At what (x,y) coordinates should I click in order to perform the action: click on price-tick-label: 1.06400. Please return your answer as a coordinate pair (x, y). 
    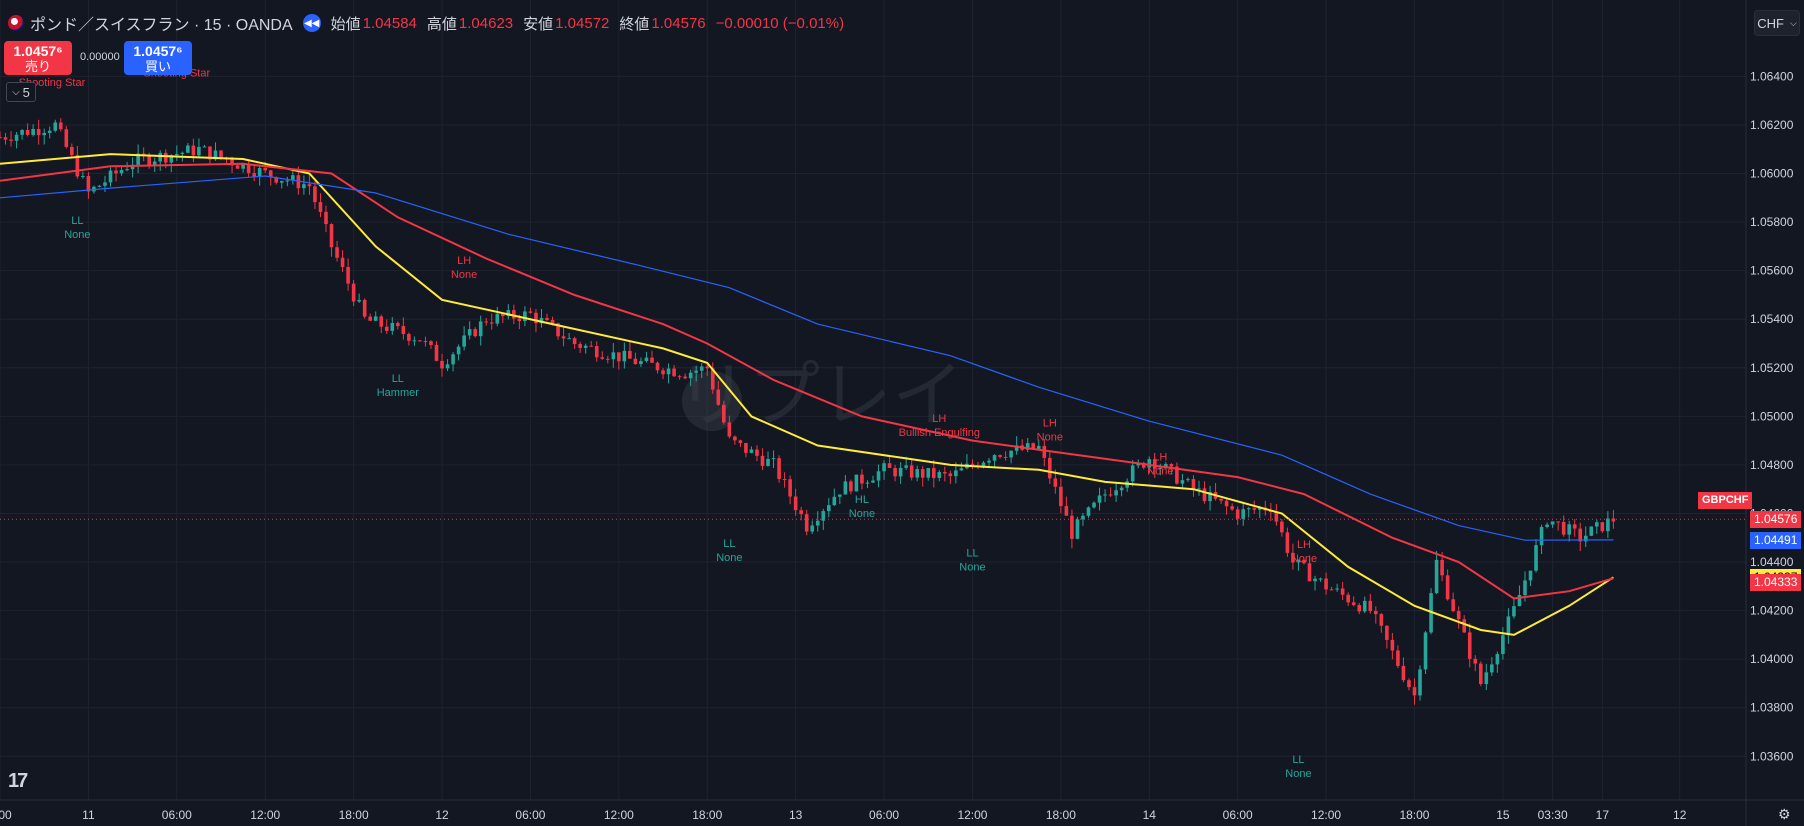
    Looking at the image, I should click on (1772, 76).